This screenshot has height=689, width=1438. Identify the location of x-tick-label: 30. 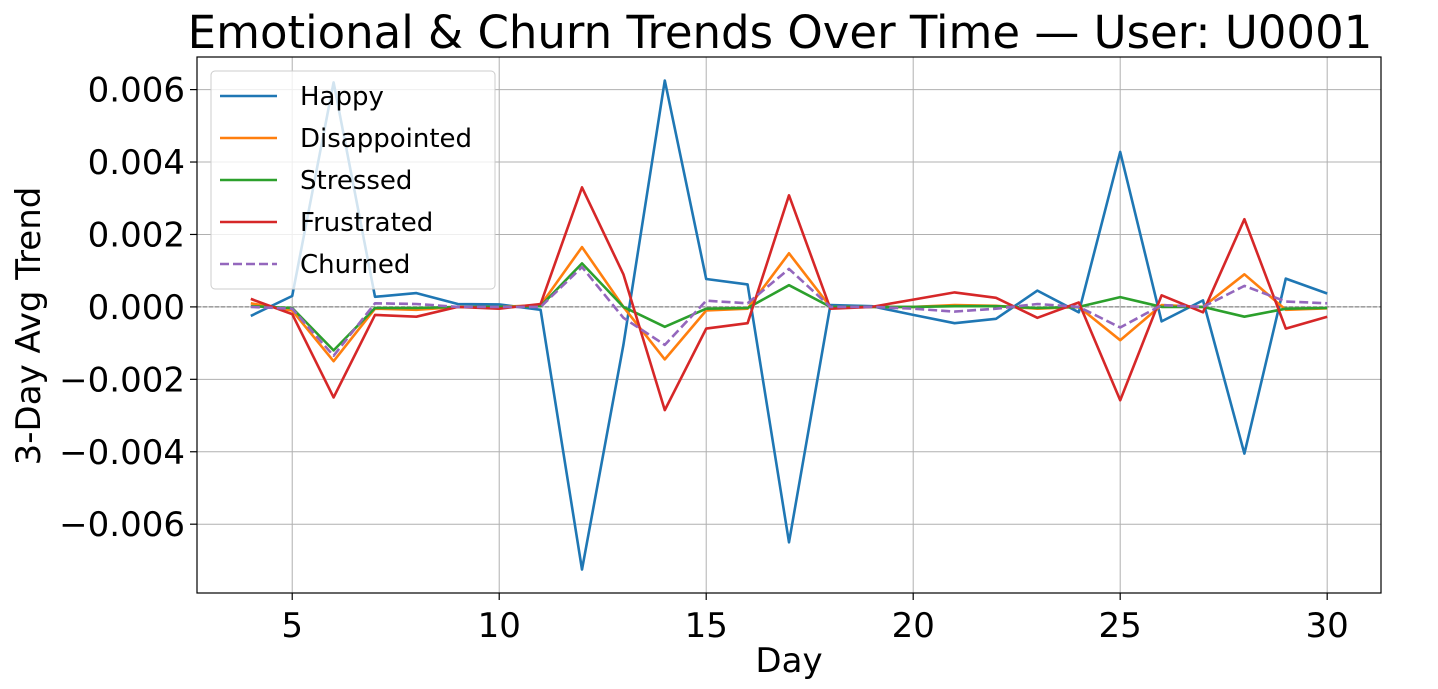
(1327, 626).